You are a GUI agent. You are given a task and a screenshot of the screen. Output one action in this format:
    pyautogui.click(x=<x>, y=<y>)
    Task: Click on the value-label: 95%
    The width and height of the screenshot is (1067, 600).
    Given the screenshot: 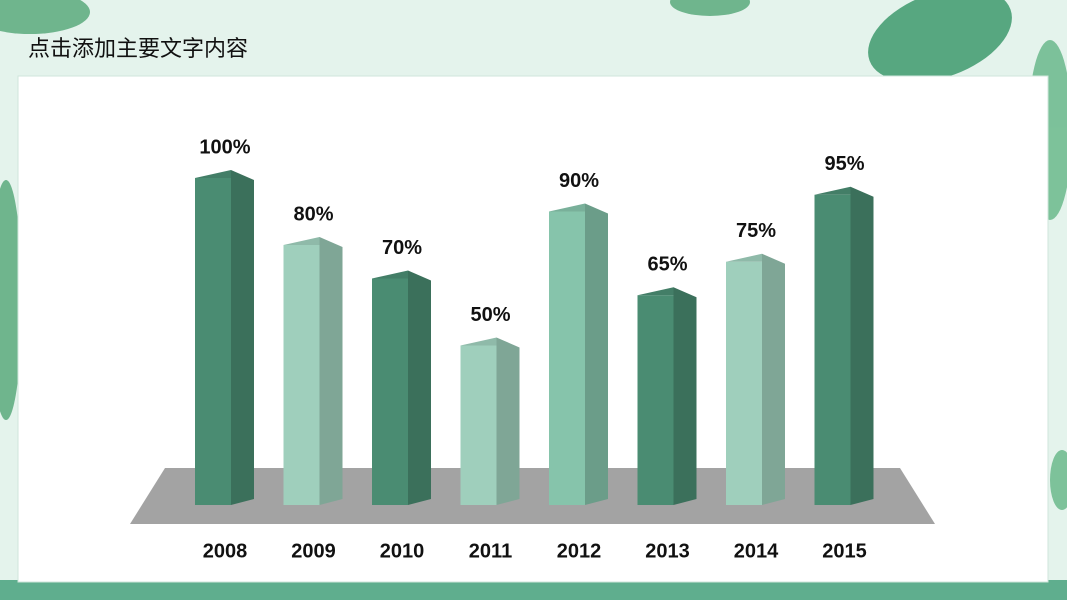 What is the action you would take?
    pyautogui.click(x=844, y=164)
    